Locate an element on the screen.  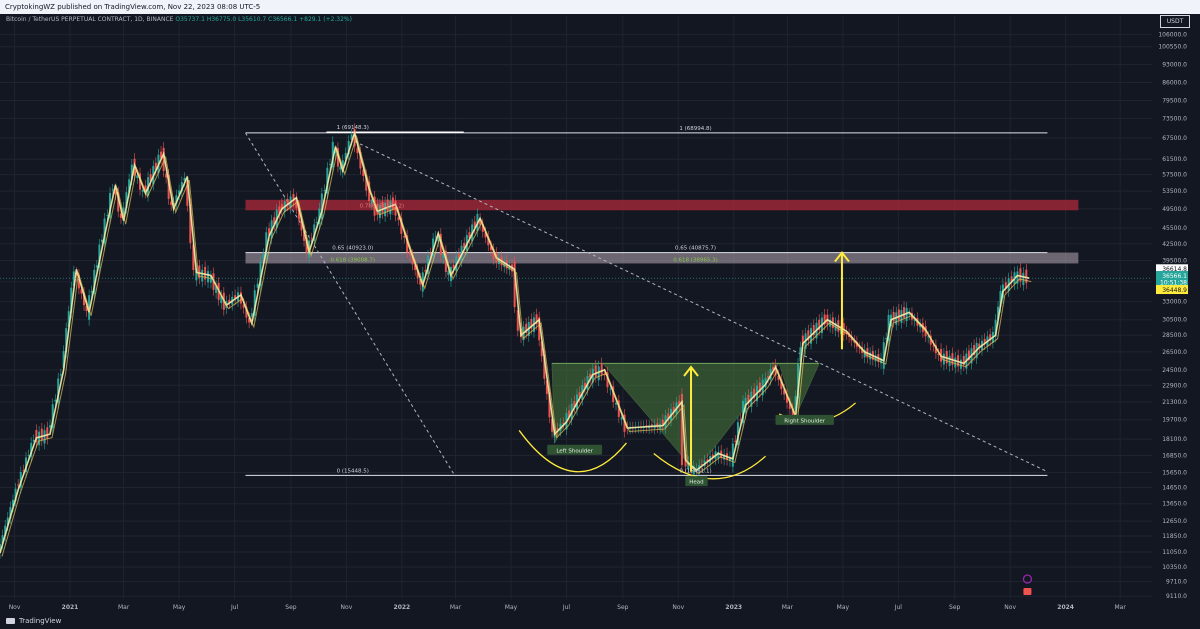
ohlc-open: O35737.1 is located at coordinates (190, 19).